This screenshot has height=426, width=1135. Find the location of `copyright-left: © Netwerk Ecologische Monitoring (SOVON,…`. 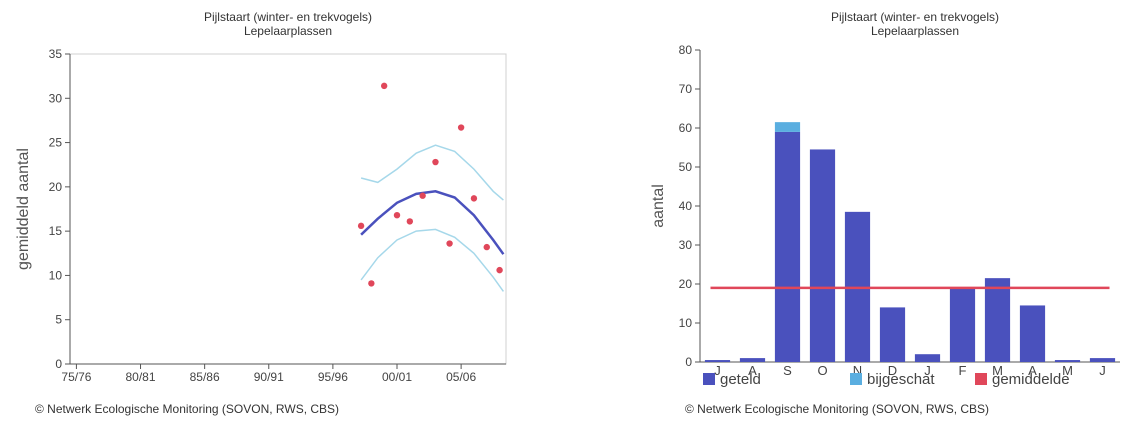

copyright-left: © Netwerk Ecologische Monitoring (SOVON,… is located at coordinates (187, 409).